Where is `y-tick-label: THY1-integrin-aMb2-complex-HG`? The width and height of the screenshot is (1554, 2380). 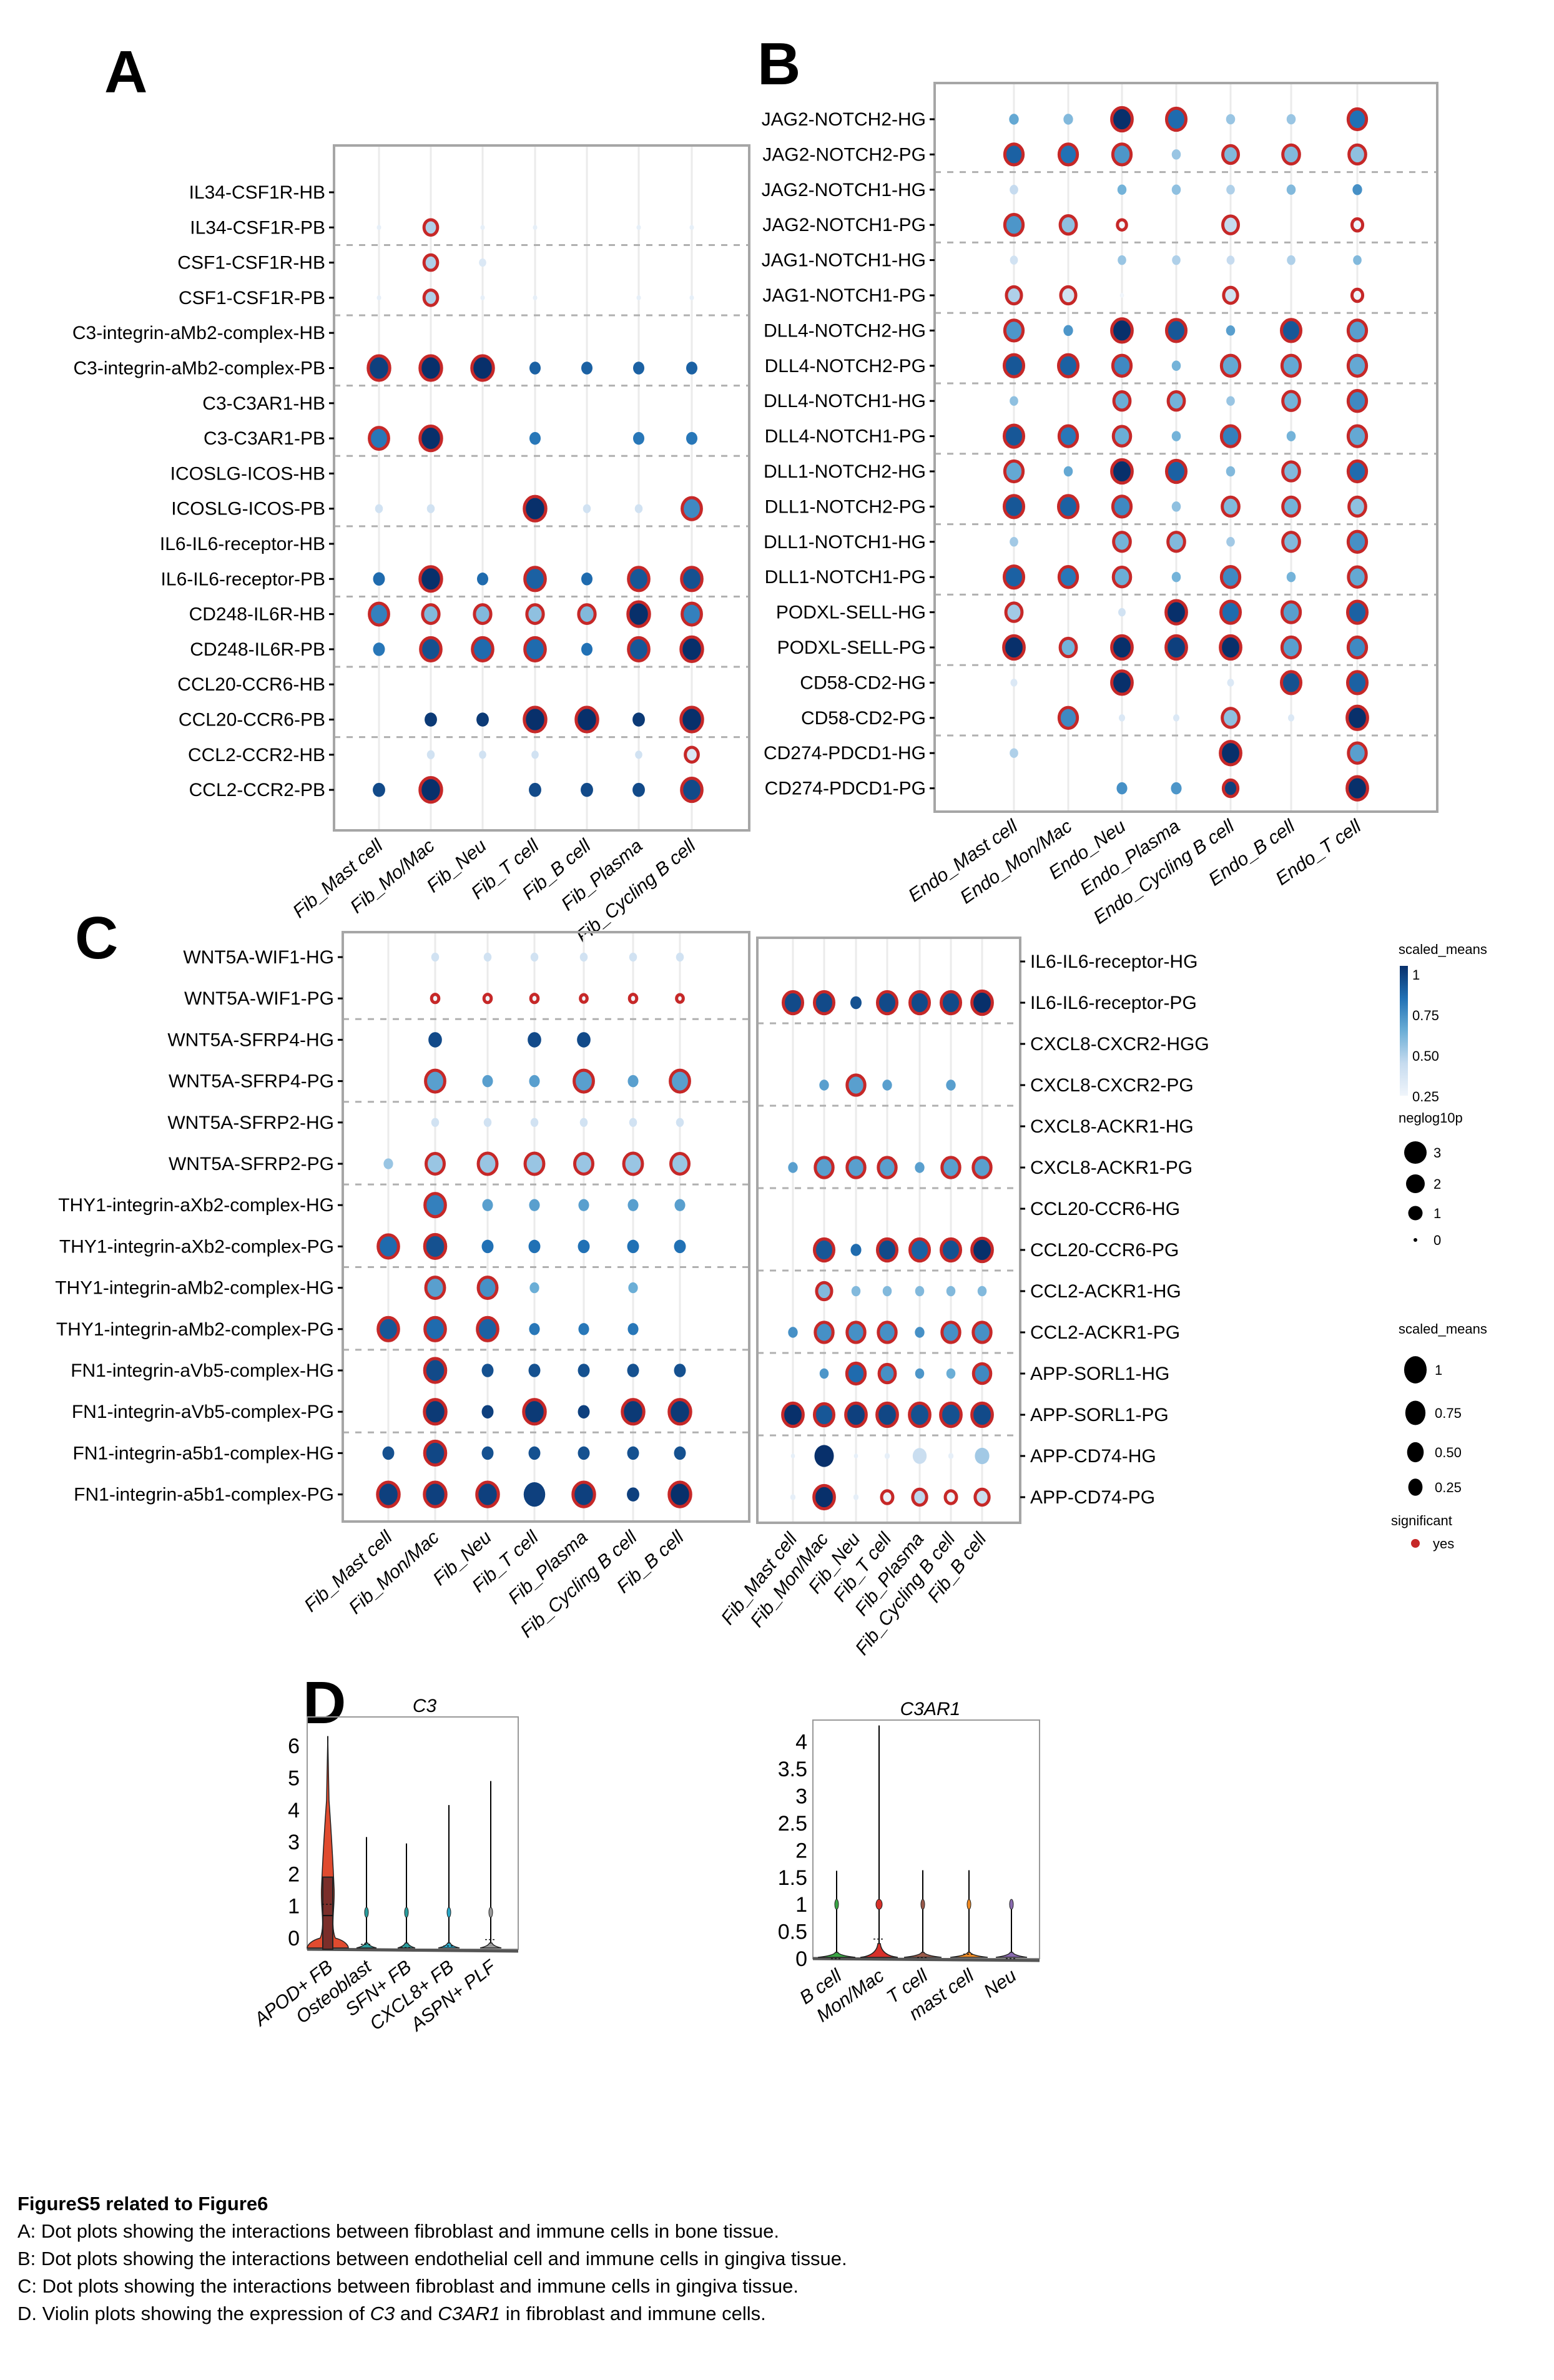 y-tick-label: THY1-integrin-aMb2-complex-HG is located at coordinates (194, 1289).